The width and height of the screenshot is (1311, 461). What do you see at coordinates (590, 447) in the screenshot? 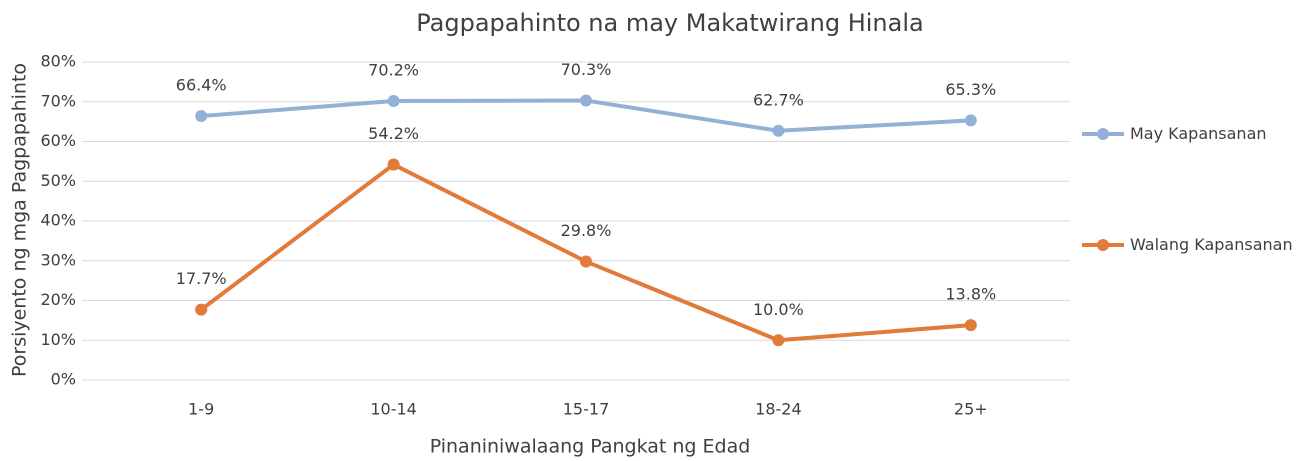
I see `x-axis-label: Pinaniniwalaang Pangkat ng Edad` at bounding box center [590, 447].